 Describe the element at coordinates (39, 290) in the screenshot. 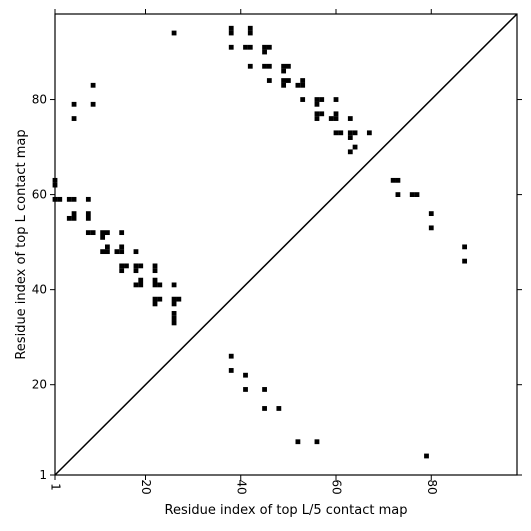

I see `y-tick-label: 40` at that location.